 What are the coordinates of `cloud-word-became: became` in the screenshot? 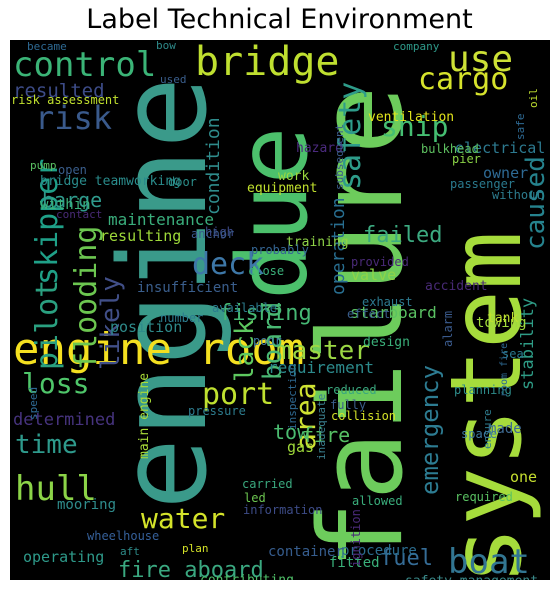 It's located at (47, 46).